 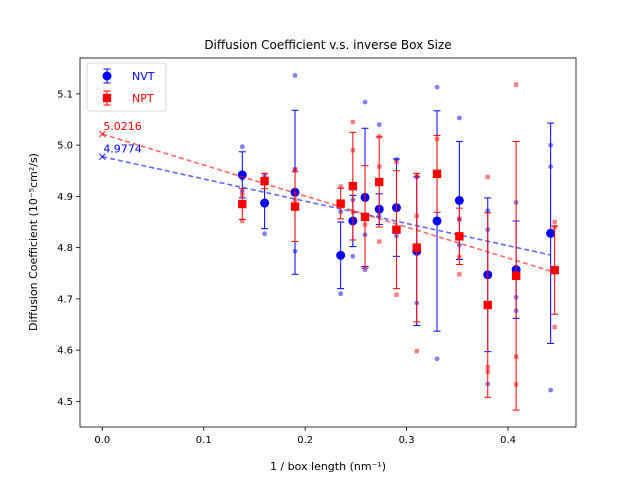 I want to click on x-tick-label: 0.0, so click(x=102, y=440).